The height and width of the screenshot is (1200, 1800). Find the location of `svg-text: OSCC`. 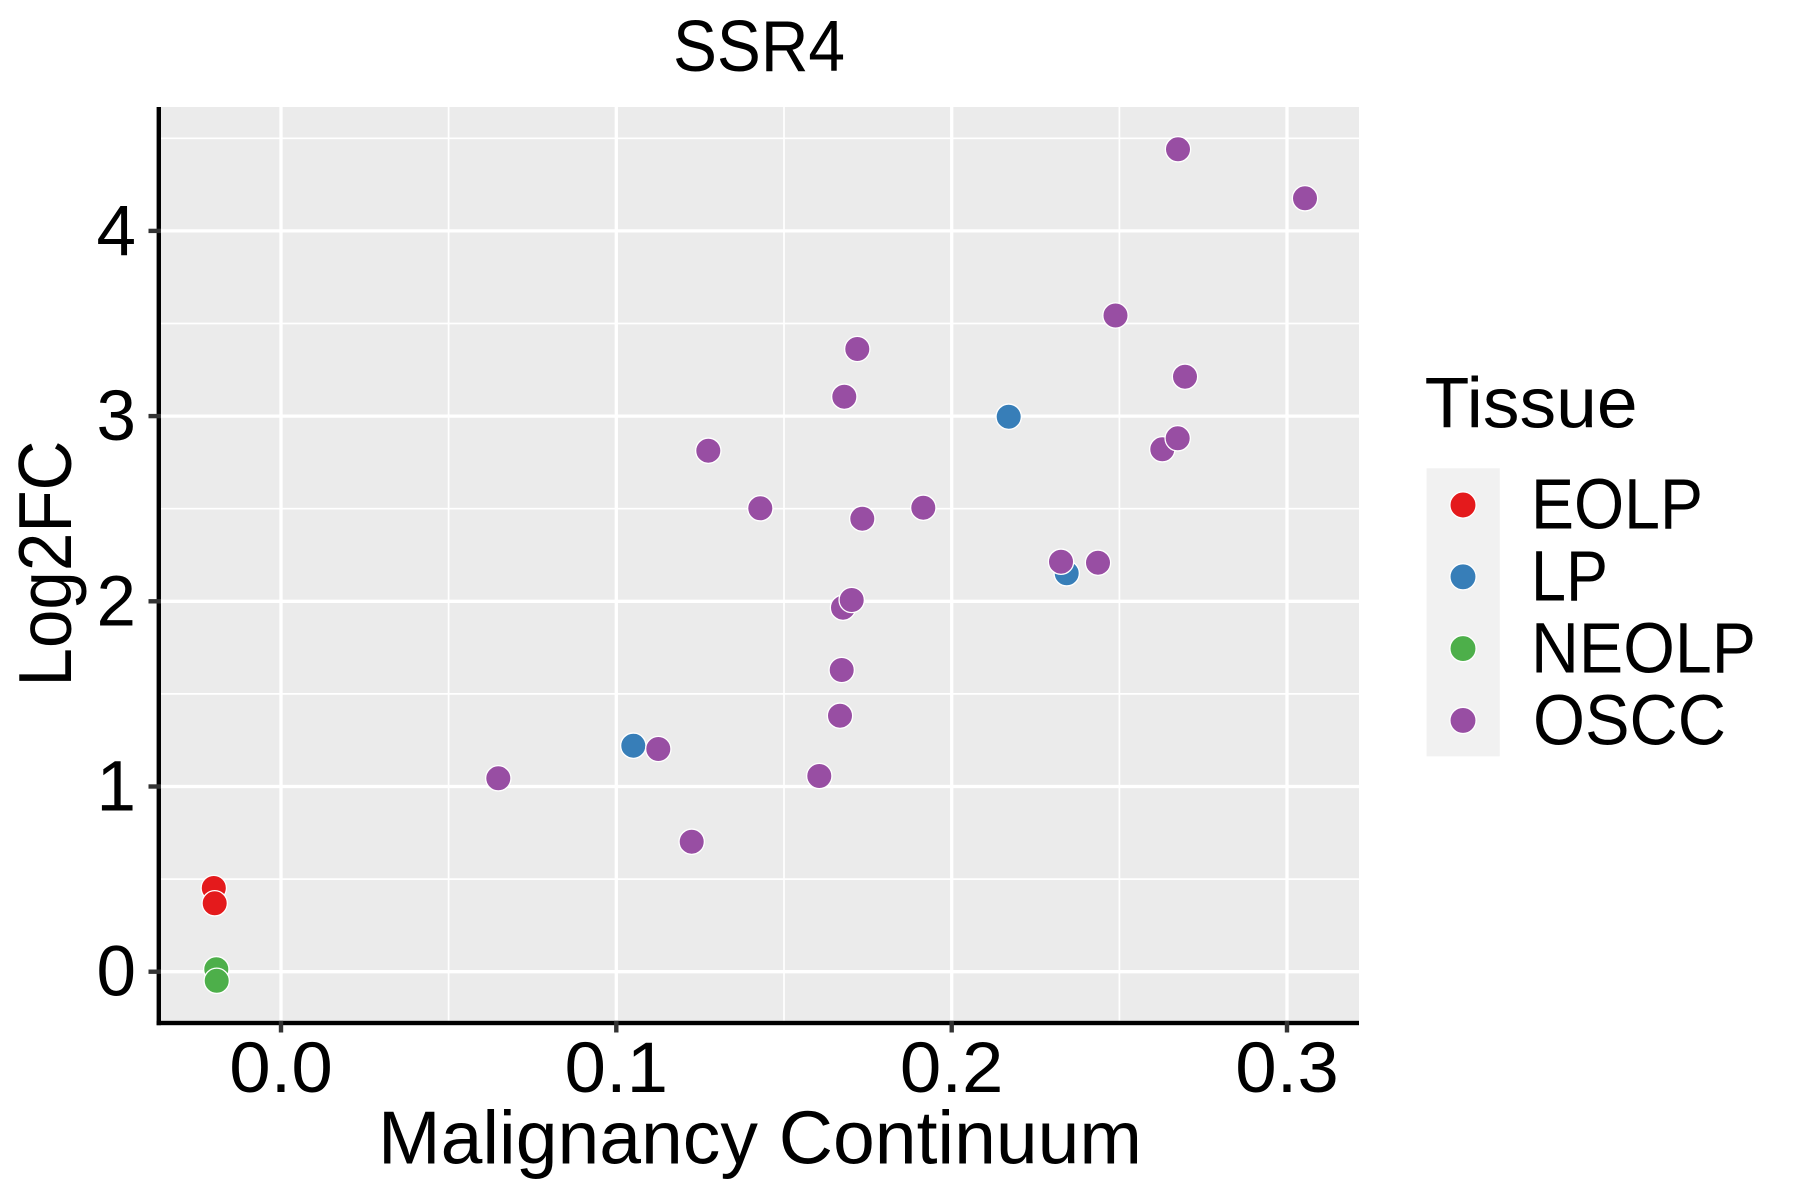

svg-text: OSCC is located at coordinates (1629, 720).